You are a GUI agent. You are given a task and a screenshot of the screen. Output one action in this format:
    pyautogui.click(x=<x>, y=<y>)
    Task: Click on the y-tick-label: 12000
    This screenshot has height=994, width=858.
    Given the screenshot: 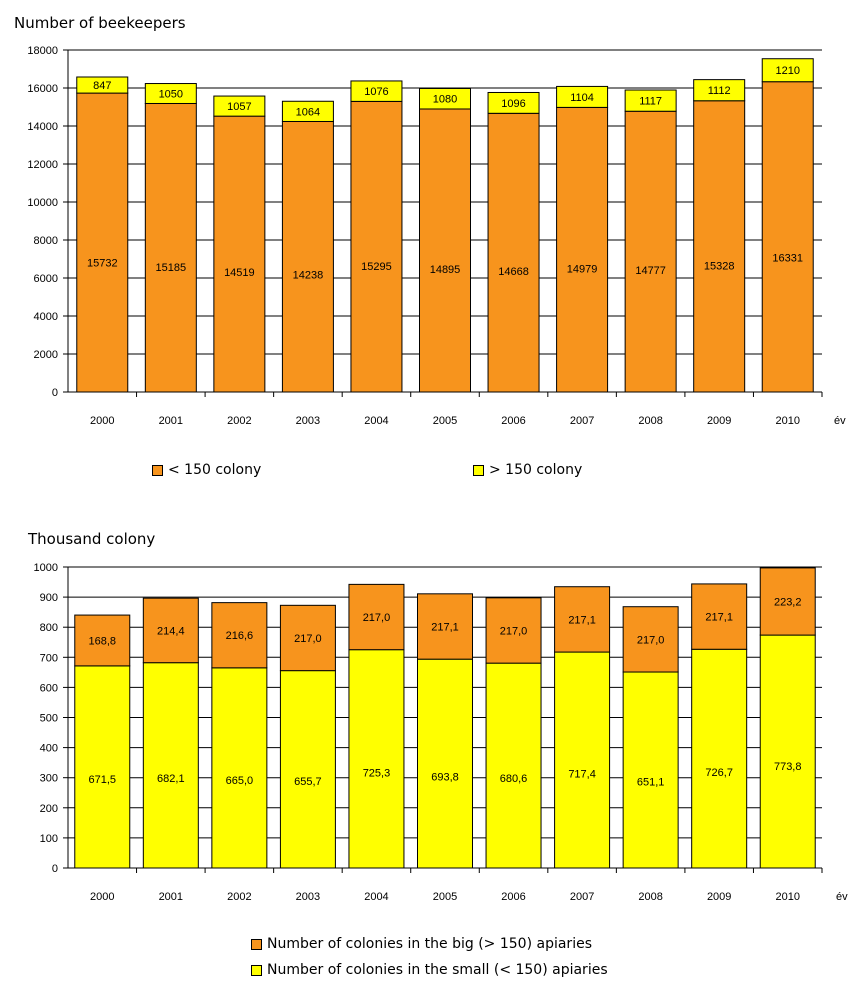 What is the action you would take?
    pyautogui.click(x=42, y=165)
    